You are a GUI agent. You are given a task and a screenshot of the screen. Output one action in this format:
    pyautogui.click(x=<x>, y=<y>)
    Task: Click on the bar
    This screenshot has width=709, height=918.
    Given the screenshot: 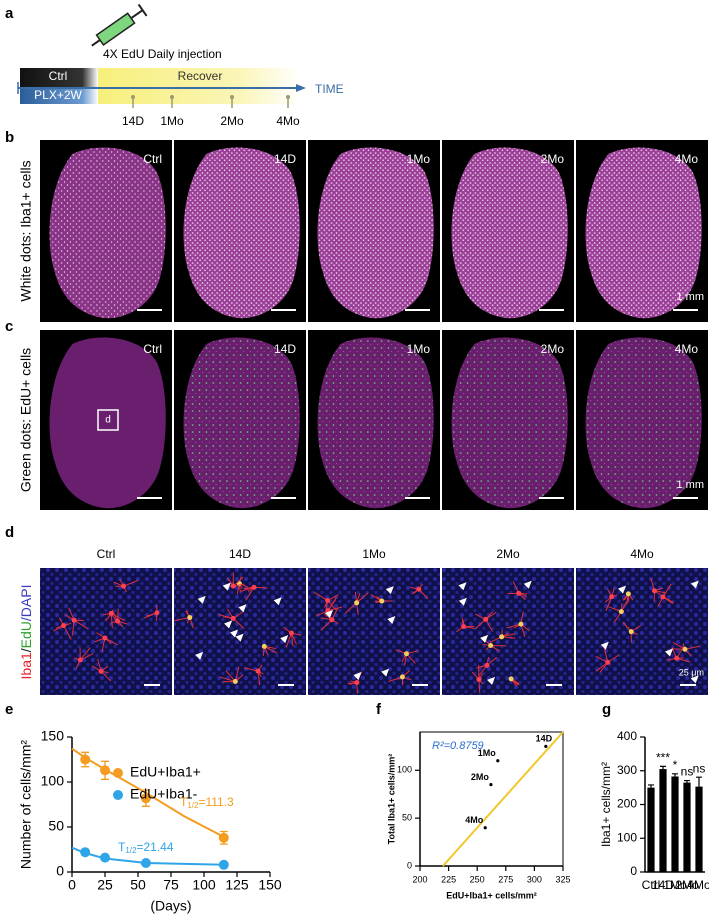 What is the action you would take?
    pyautogui.click(x=663, y=820)
    